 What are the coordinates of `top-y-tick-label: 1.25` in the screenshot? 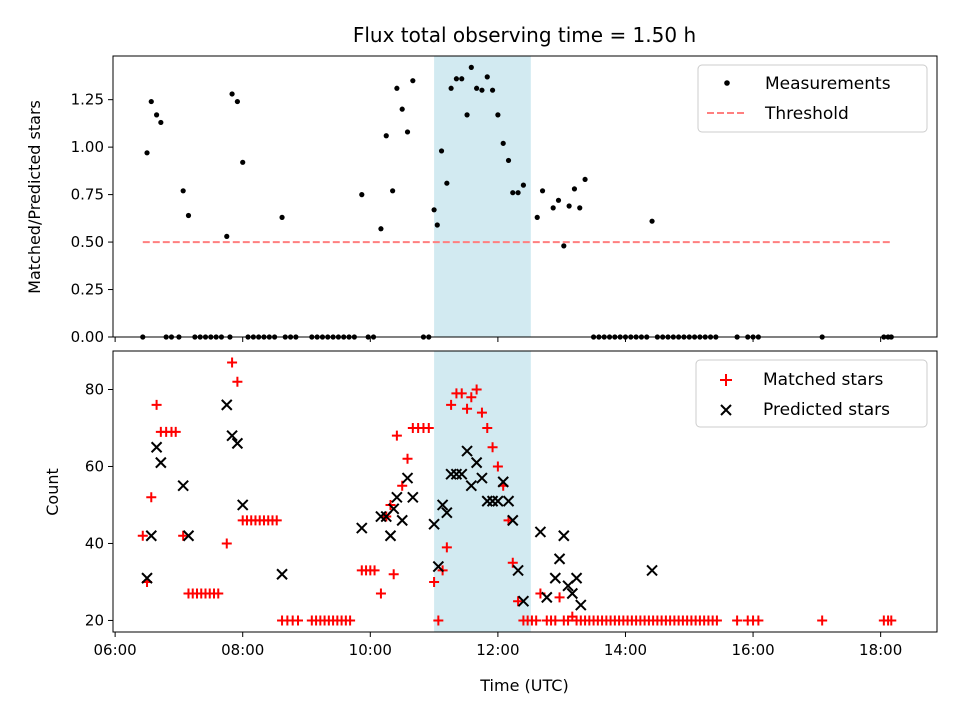 It's located at (87, 100).